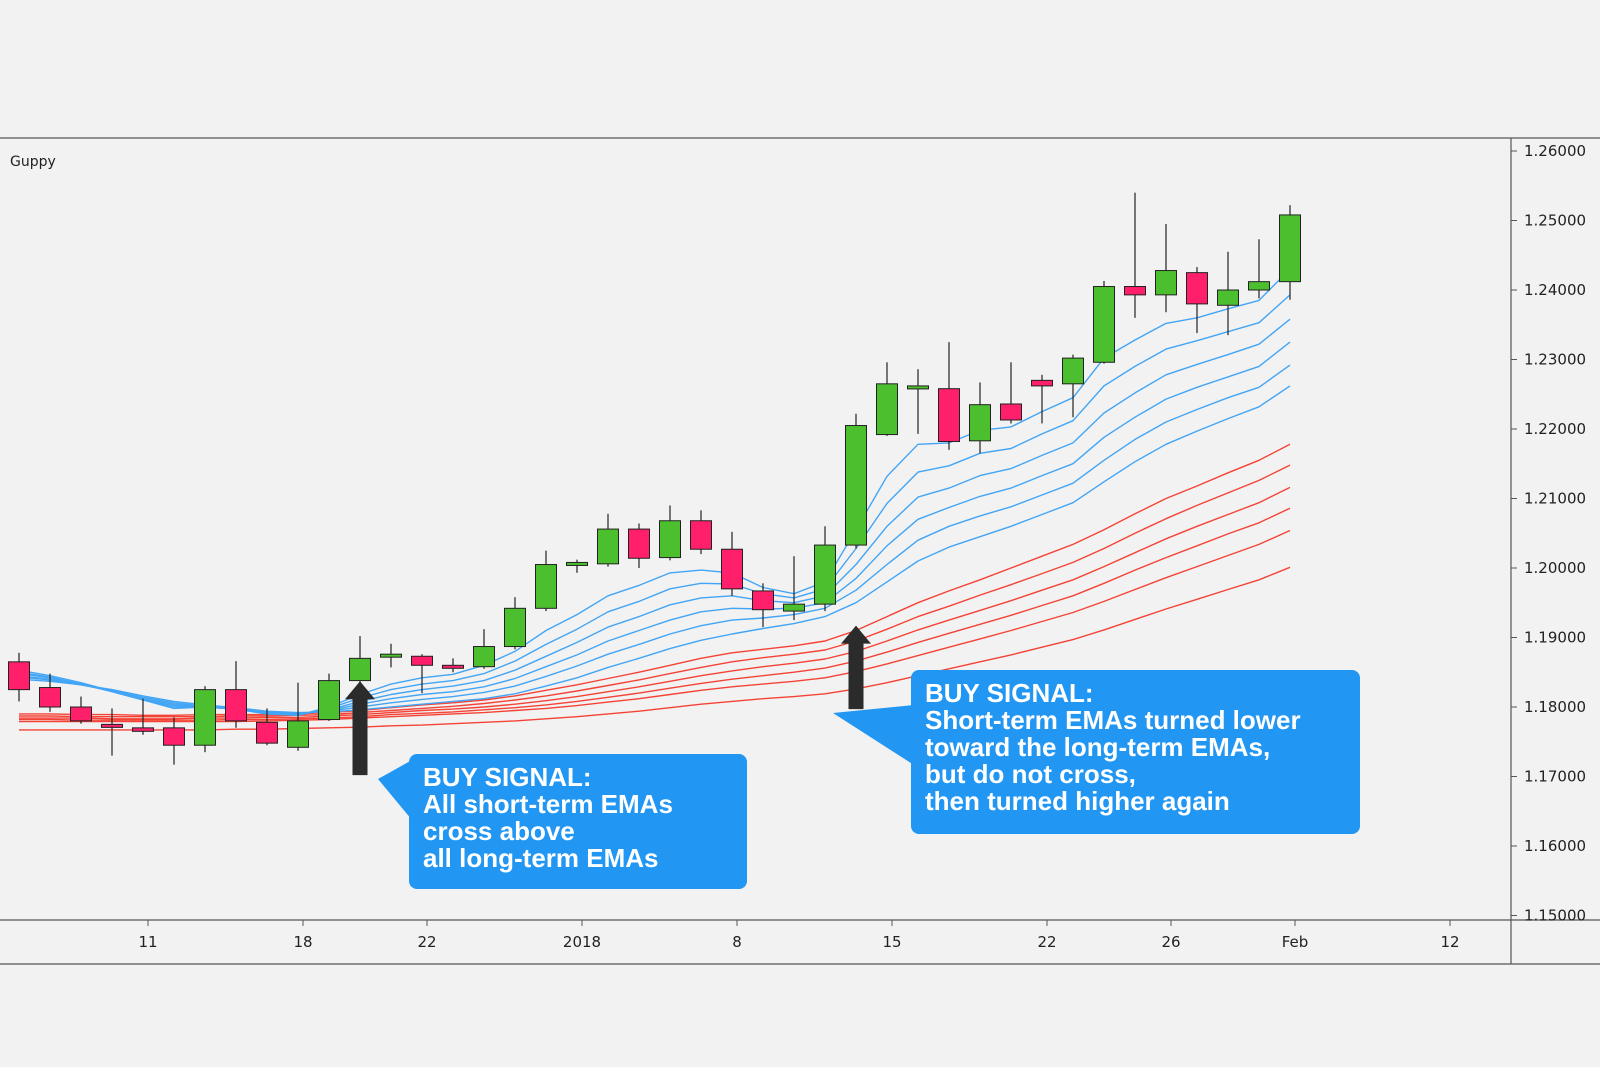 The width and height of the screenshot is (1600, 1067). I want to click on y-tick-label: 1.22000, so click(1555, 429).